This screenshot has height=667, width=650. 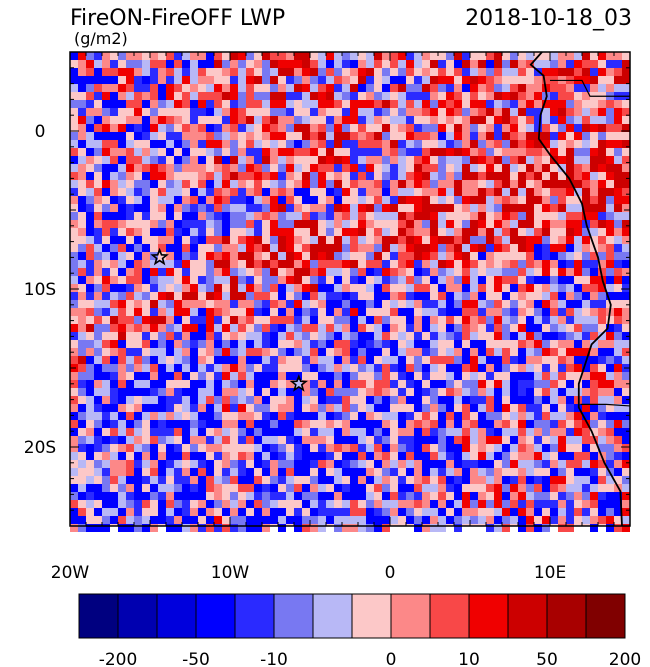 What do you see at coordinates (101, 38) in the screenshot?
I see `units-label: (g/m2)` at bounding box center [101, 38].